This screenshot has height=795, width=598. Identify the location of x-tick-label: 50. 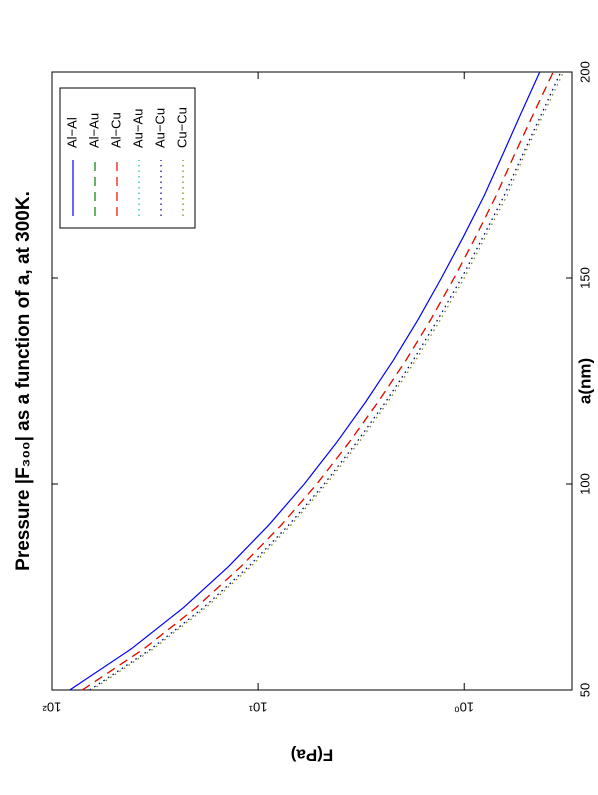
(584, 690).